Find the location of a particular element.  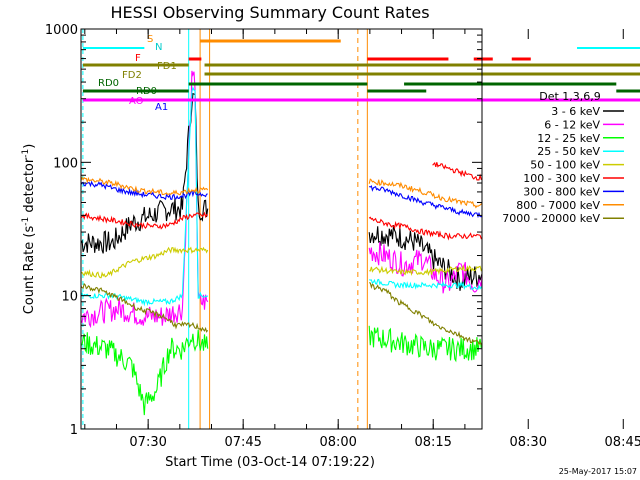

x-axis-label: Start Time (03-Oct-14 07:19:22) is located at coordinates (270, 462).